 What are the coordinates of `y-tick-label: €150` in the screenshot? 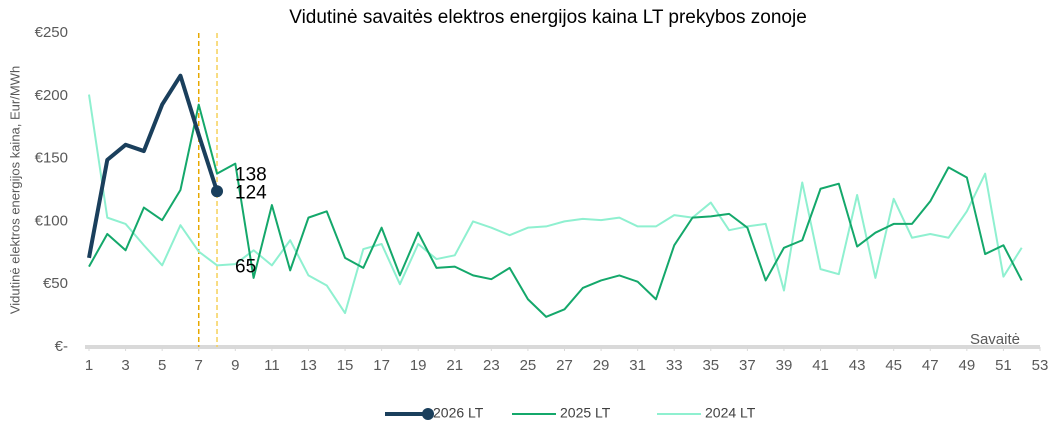 It's located at (51, 158).